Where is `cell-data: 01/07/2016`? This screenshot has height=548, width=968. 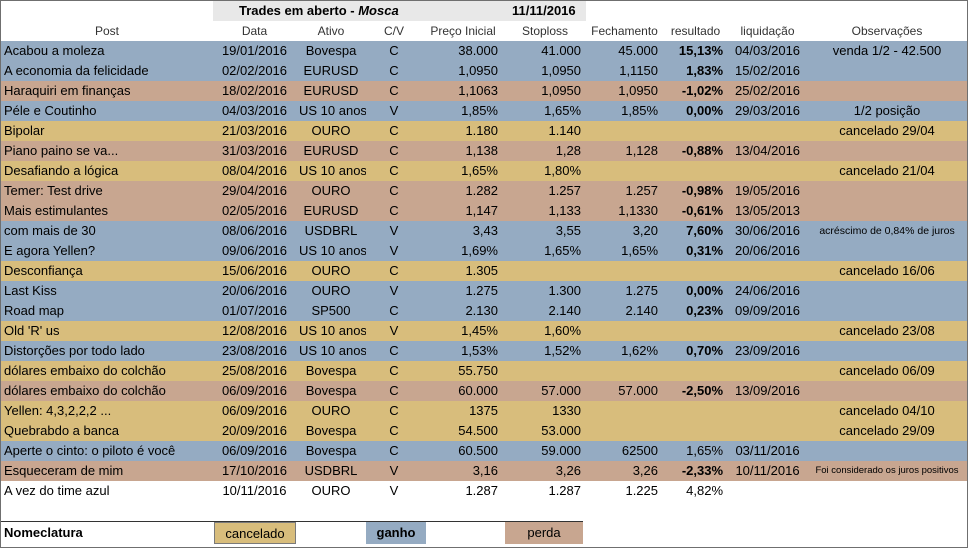
cell-data: 01/07/2016 is located at coordinates (254, 311).